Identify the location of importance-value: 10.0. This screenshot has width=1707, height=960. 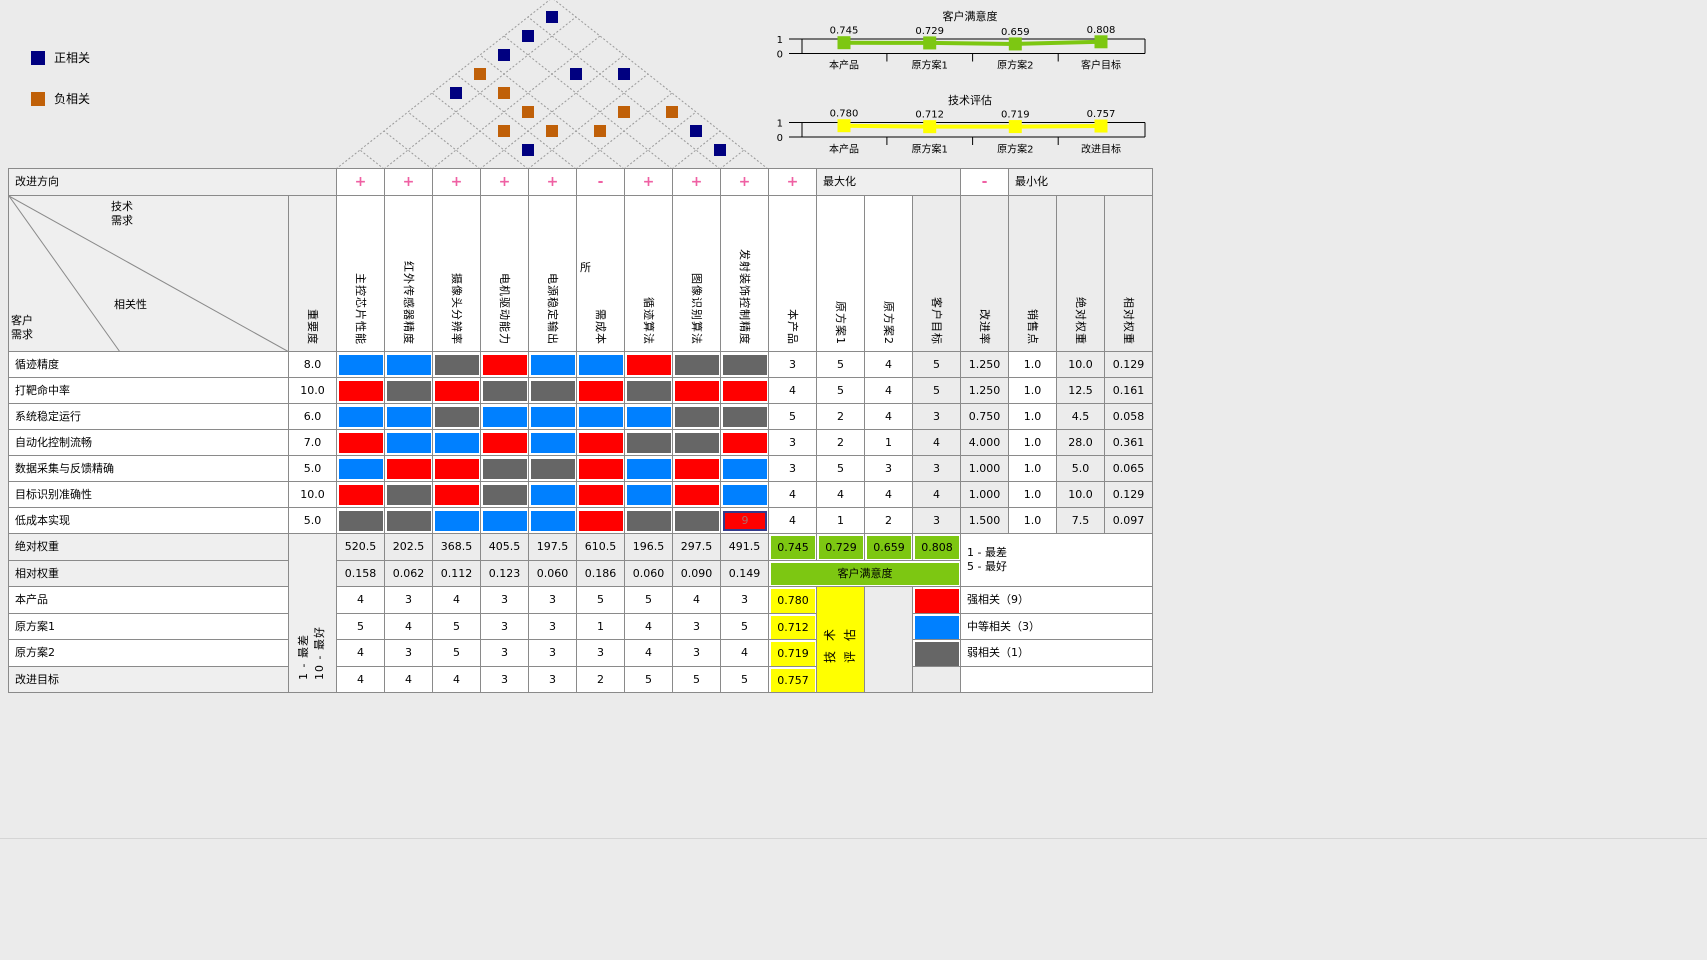
(312, 390).